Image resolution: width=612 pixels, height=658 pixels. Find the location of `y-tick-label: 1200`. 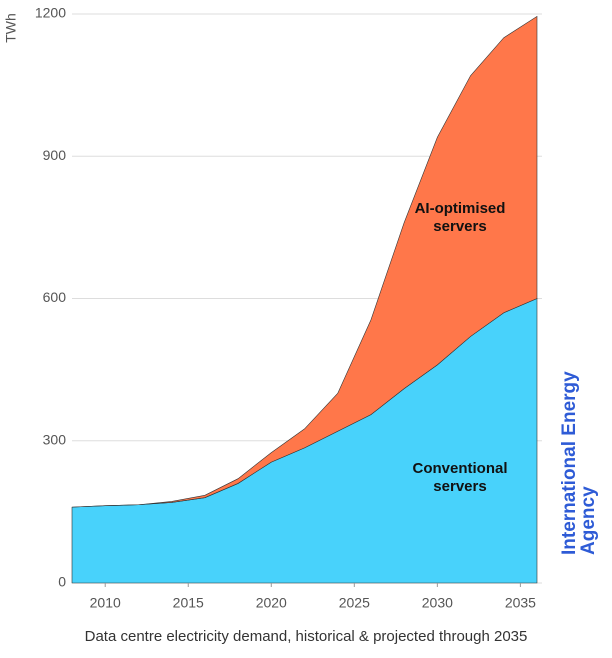

y-tick-label: 1200 is located at coordinates (50, 13).